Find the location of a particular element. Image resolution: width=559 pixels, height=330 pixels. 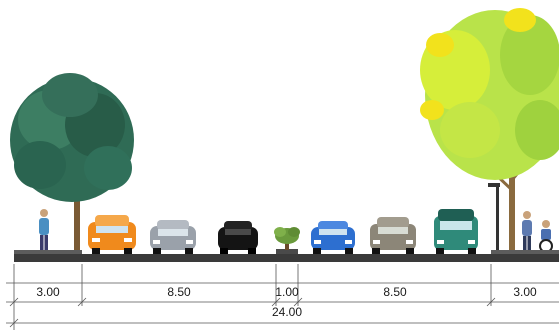

dim-label-sidewalk-left: 3.00 is located at coordinates (48, 292).